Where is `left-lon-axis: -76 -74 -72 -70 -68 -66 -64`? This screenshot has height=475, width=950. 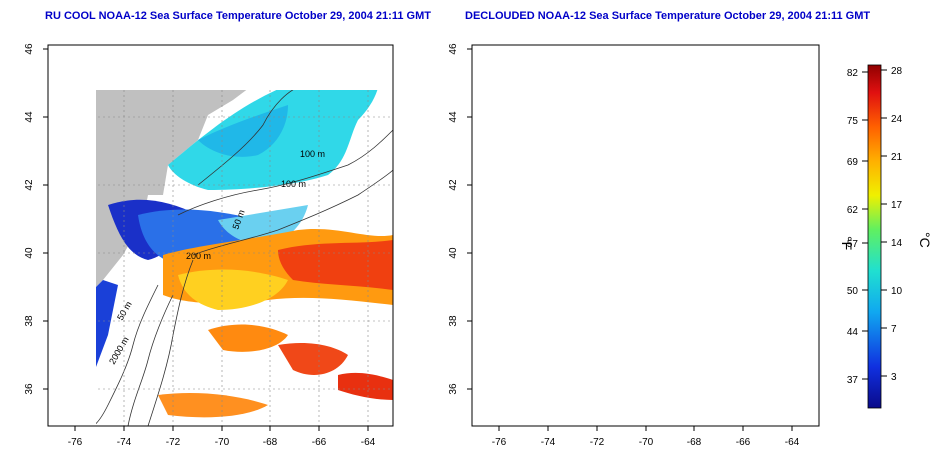 left-lon-axis: -76 -74 -72 -70 -68 -66 -64 is located at coordinates (222, 437).